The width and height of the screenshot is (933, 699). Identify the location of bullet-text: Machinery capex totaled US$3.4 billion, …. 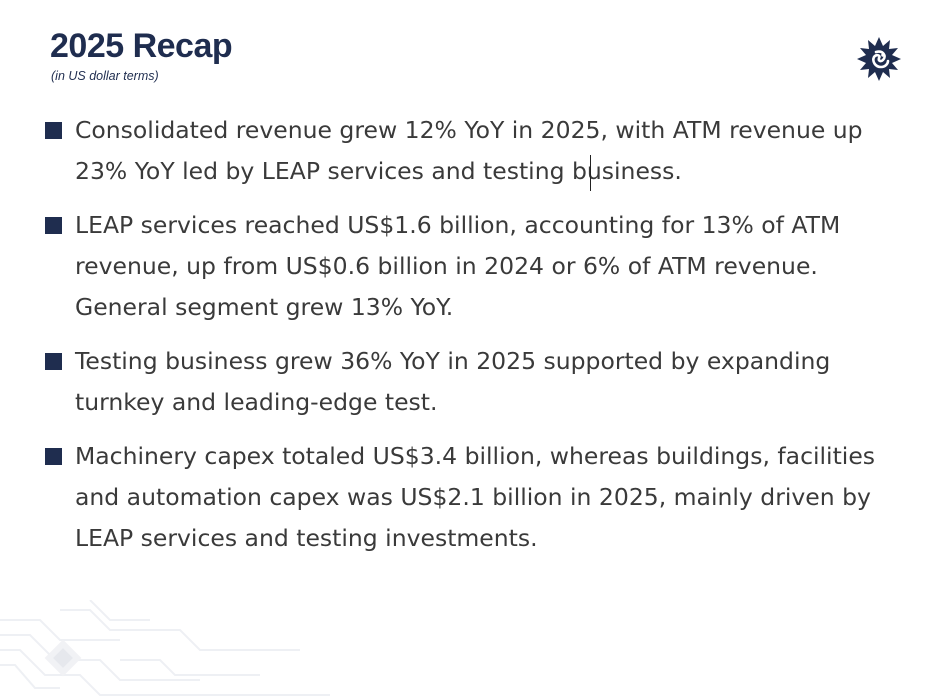
(475, 497).